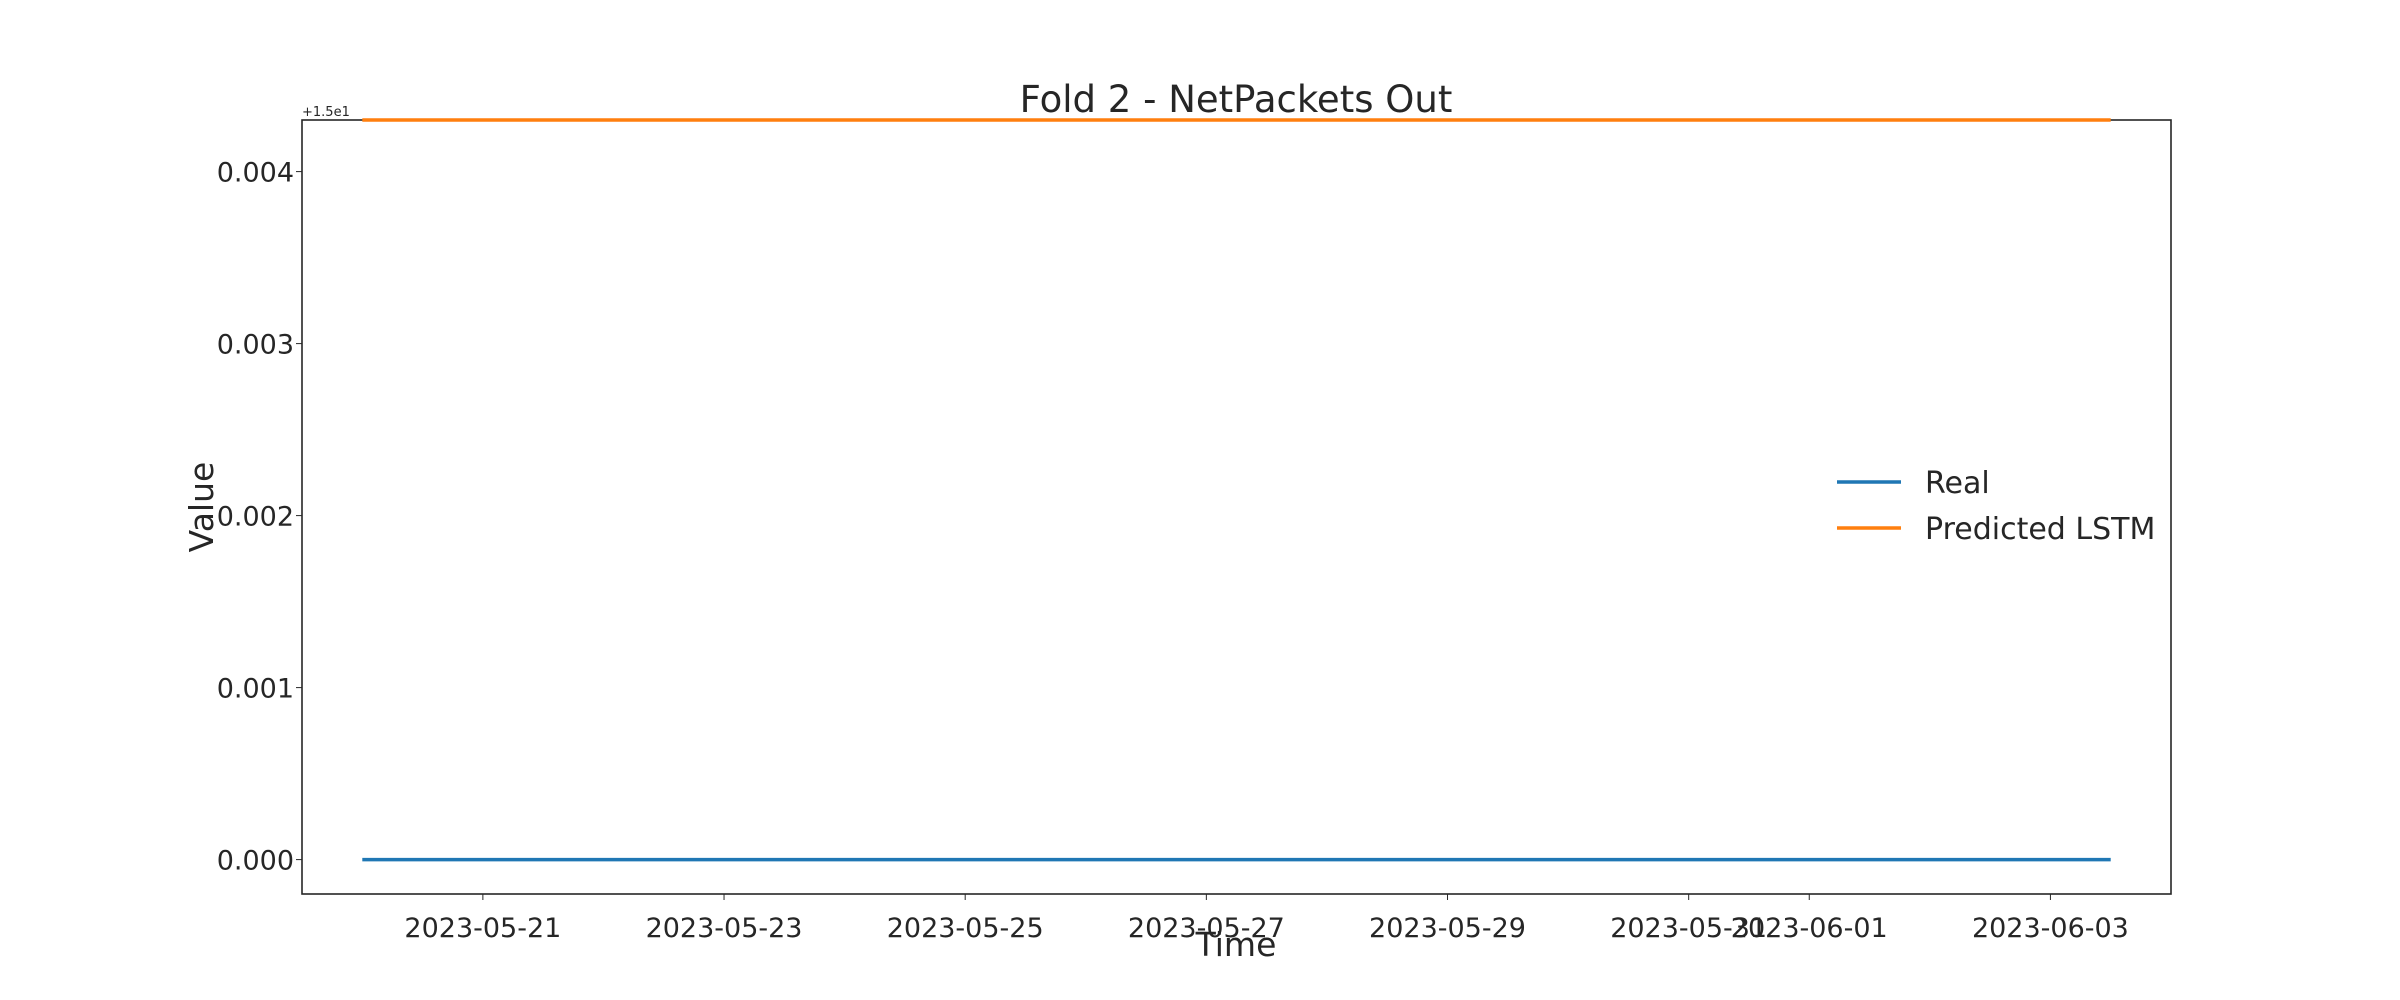 This screenshot has height=1000, width=2400. What do you see at coordinates (2040, 529) in the screenshot?
I see `legend-label-predicted-lstm: Predicted LSTM` at bounding box center [2040, 529].